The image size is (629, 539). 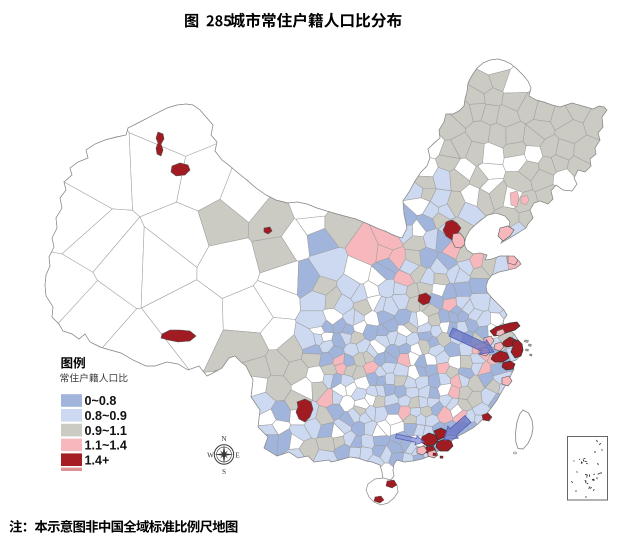 What do you see at coordinates (106, 446) in the screenshot?
I see `svg-text: 1.1~1.4` at bounding box center [106, 446].